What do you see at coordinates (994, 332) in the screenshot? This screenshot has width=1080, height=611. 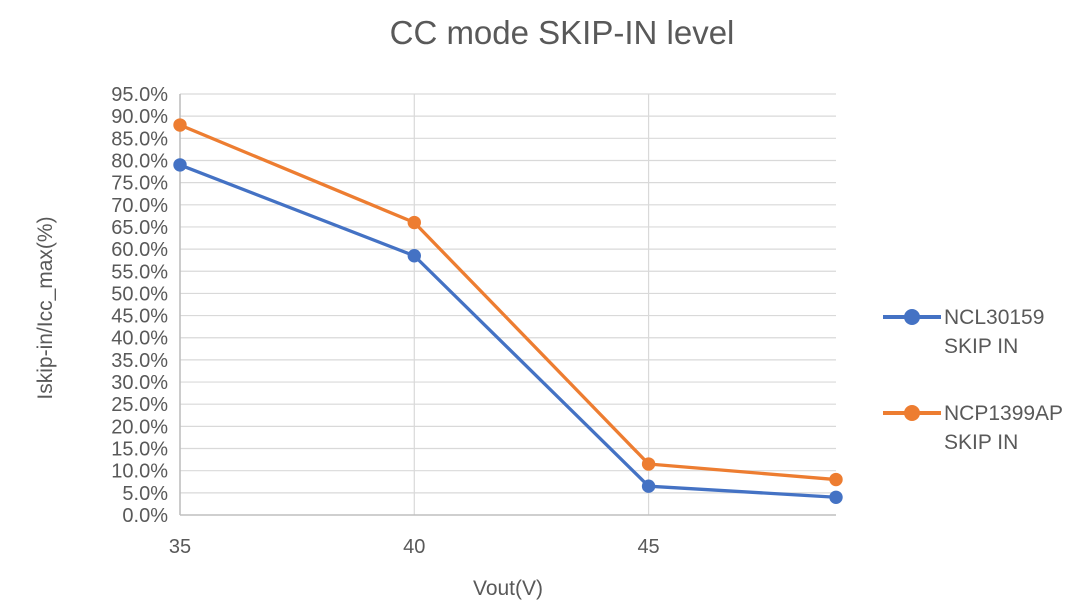 I see `legend-text: NCL30159 SKIP IN` at bounding box center [994, 332].